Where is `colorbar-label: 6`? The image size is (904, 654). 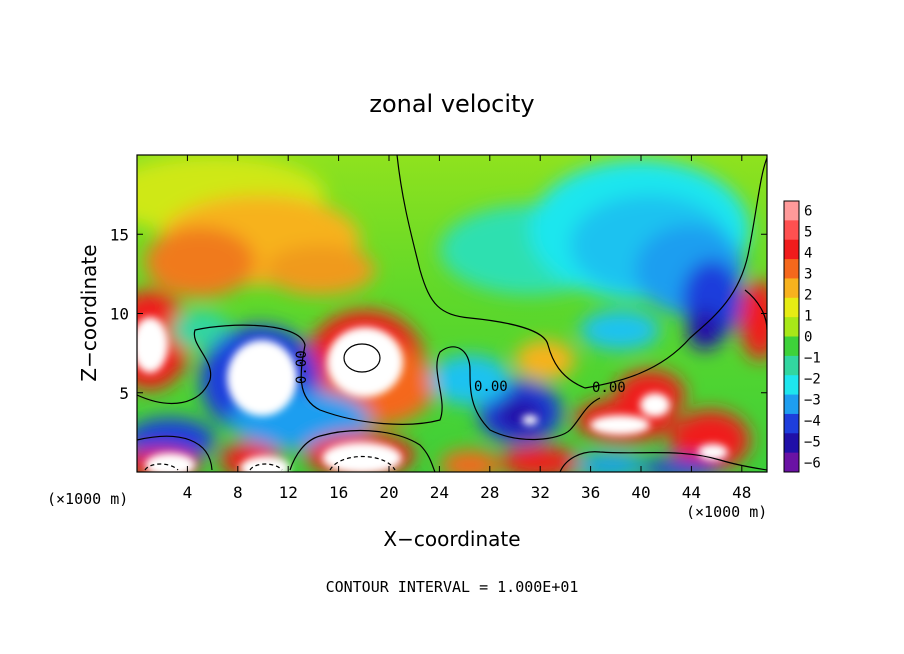
colorbar-label: 6 is located at coordinates (808, 212).